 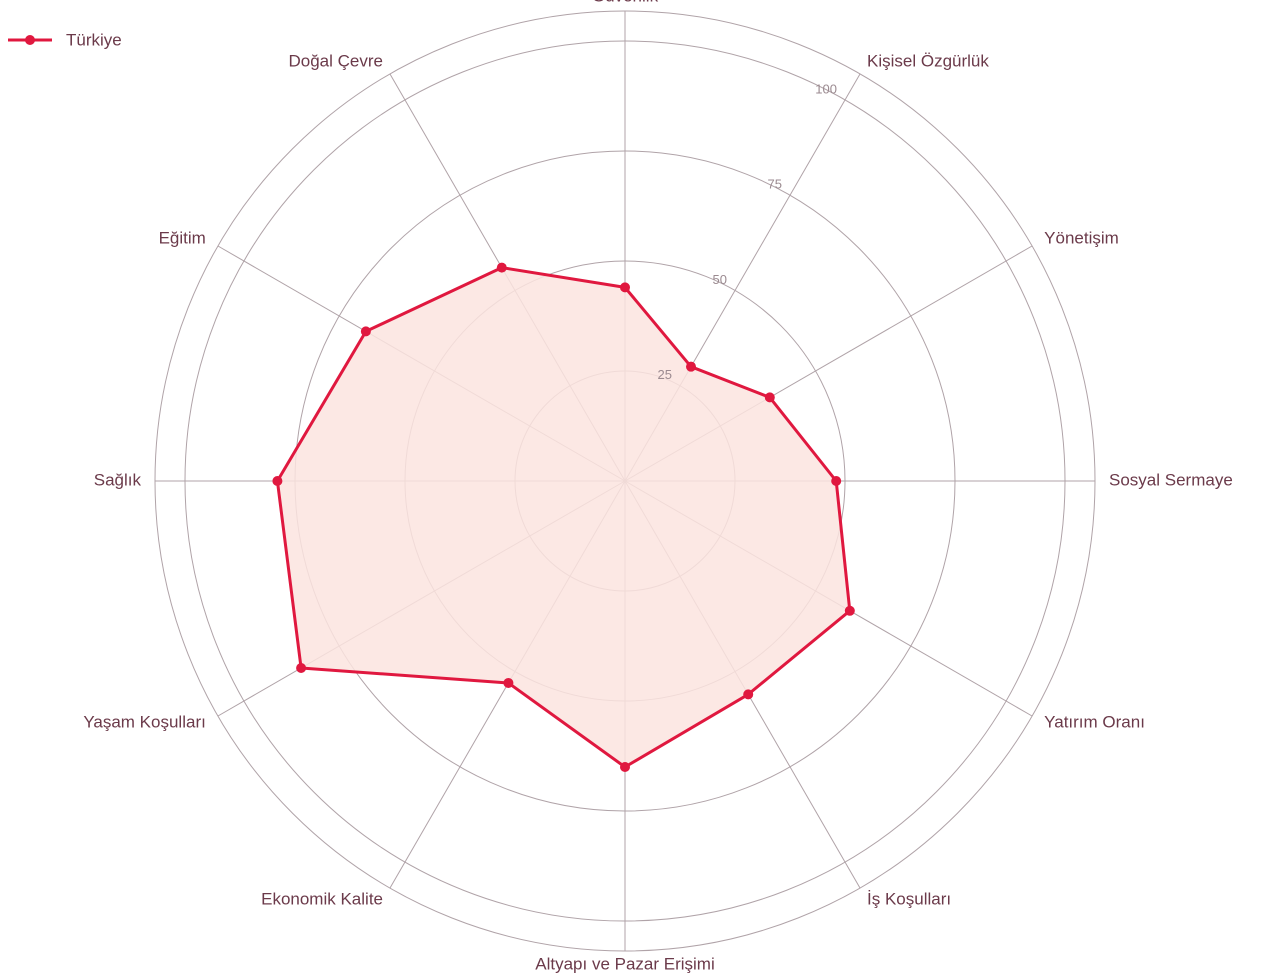 What do you see at coordinates (336, 60) in the screenshot?
I see `axis-label: Doğal Çevre` at bounding box center [336, 60].